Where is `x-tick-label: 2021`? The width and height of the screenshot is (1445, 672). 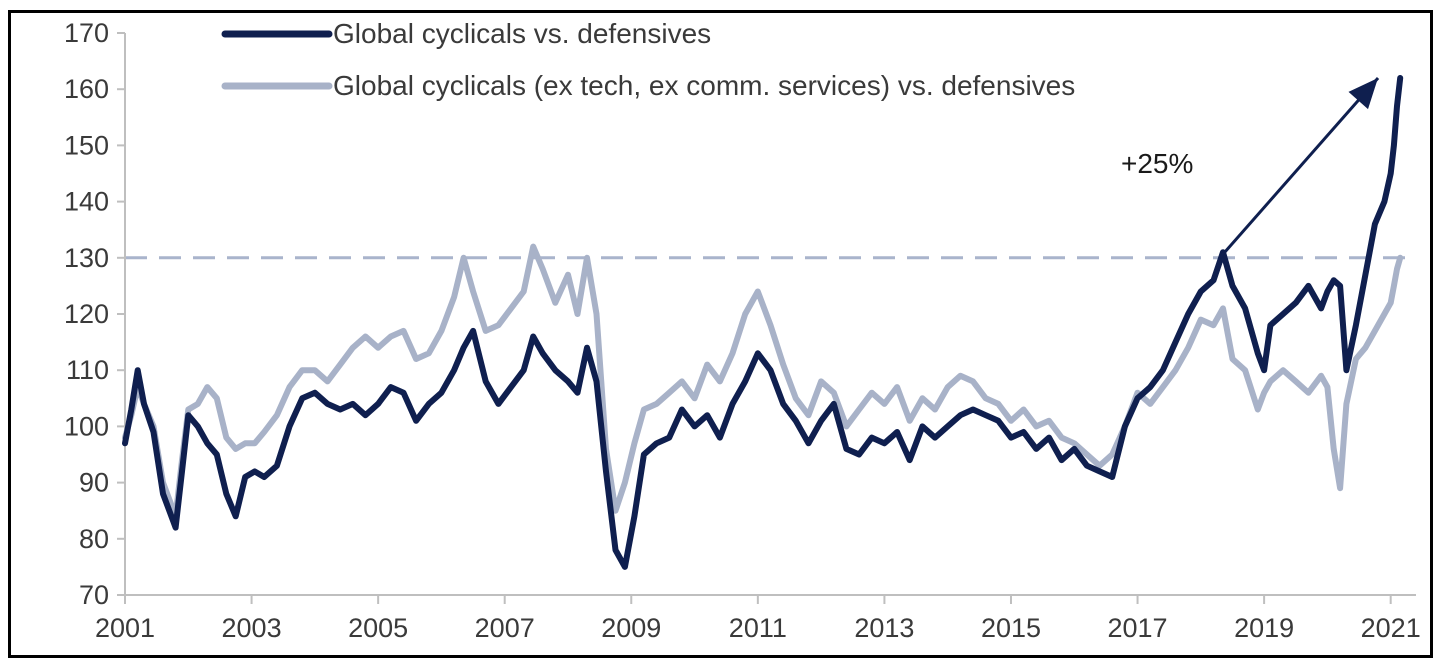 x-tick-label: 2021 is located at coordinates (1391, 628).